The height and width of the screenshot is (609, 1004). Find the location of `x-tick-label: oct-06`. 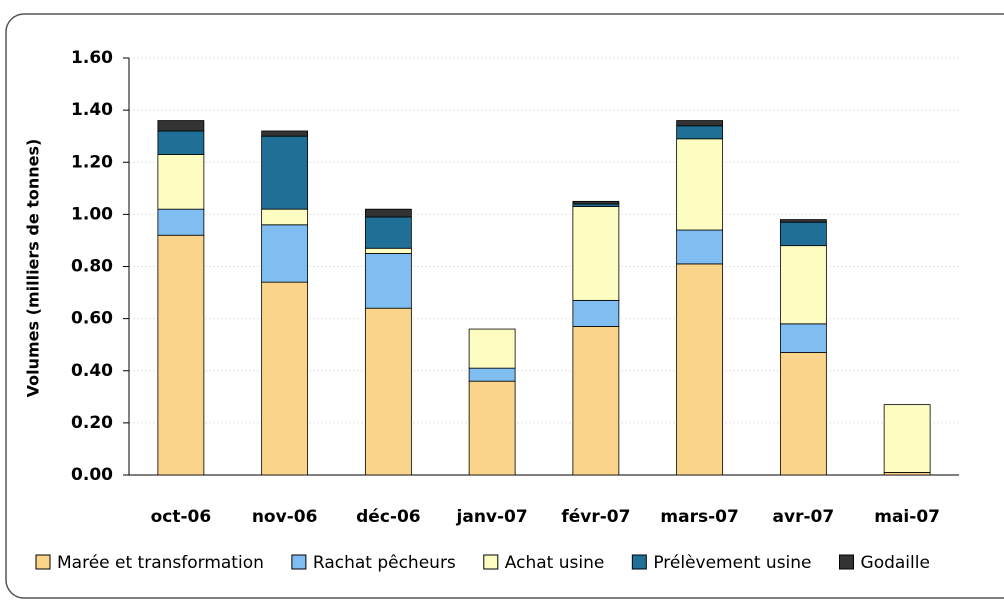

x-tick-label: oct-06 is located at coordinates (181, 517).